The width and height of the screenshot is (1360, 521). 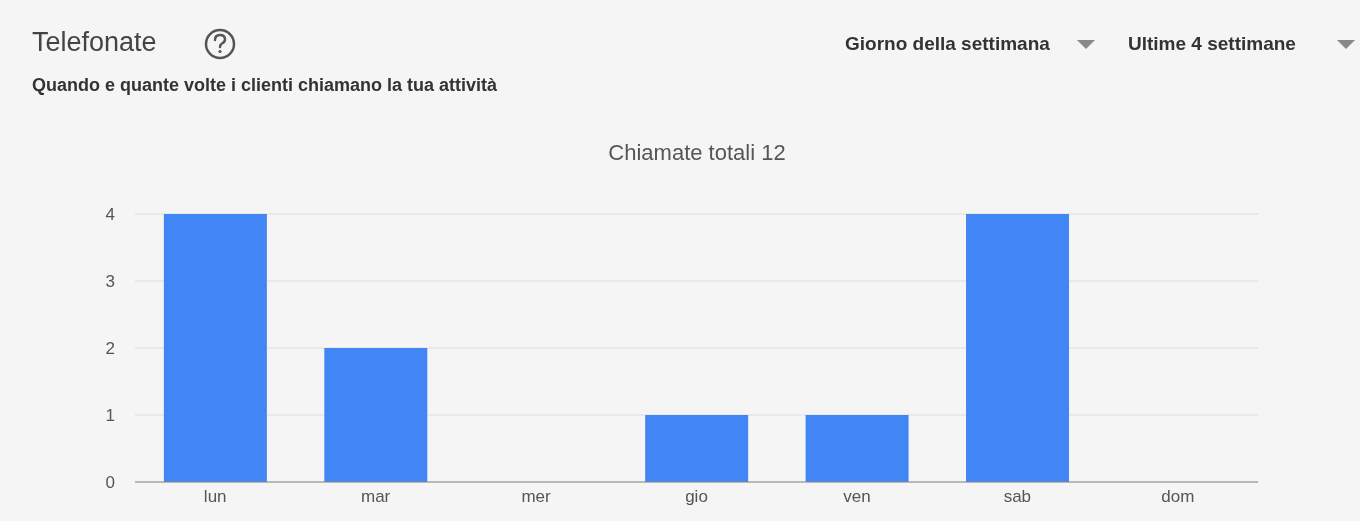 I want to click on x-tick-label: mer, so click(x=536, y=497).